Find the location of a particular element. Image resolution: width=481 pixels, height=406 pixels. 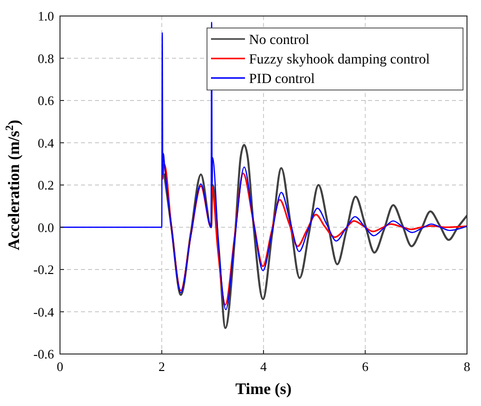

y-tick-label: 0.4 is located at coordinates (46, 142).